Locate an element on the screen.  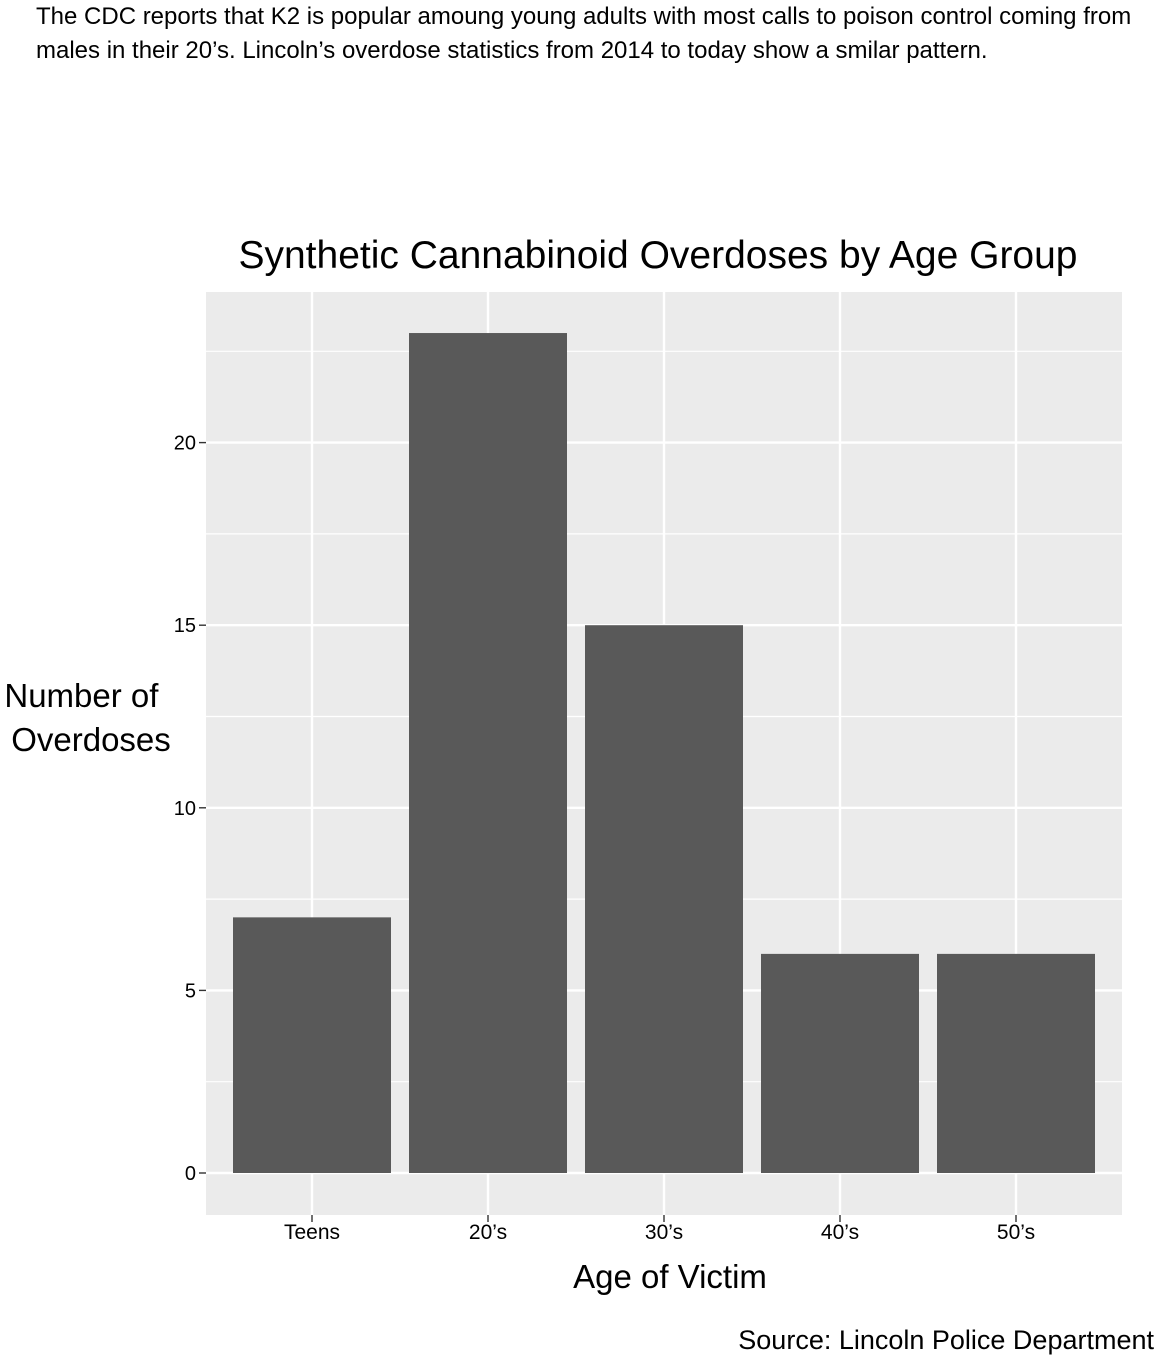
x-axis: Teens 20’s 30’s 40’s 50’s is located at coordinates (659, 1229).